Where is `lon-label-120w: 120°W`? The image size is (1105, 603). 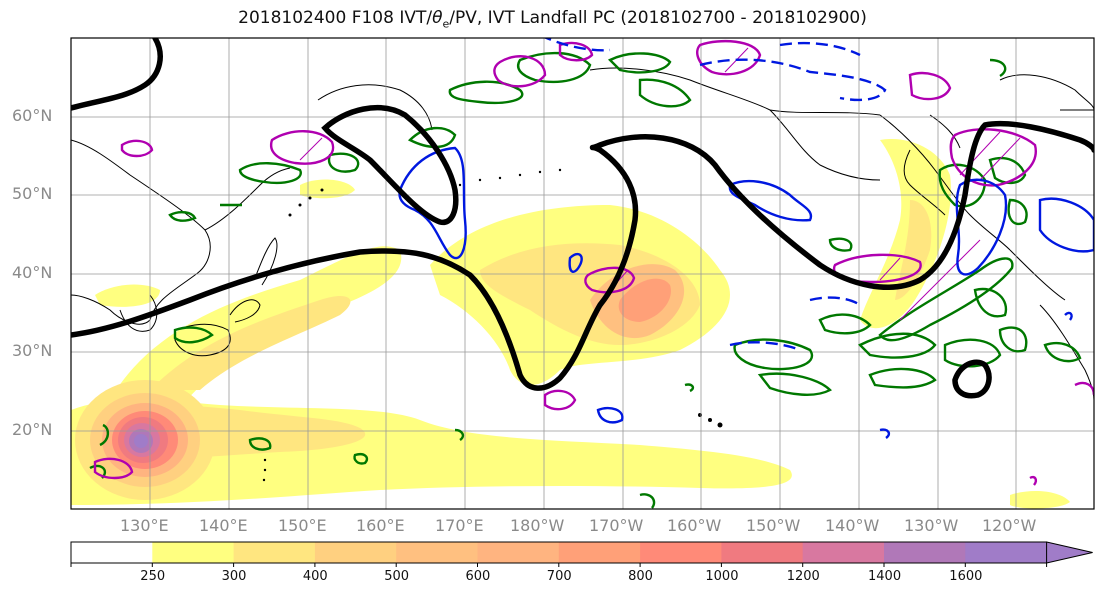
lon-label-120w: 120°W is located at coordinates (1009, 525).